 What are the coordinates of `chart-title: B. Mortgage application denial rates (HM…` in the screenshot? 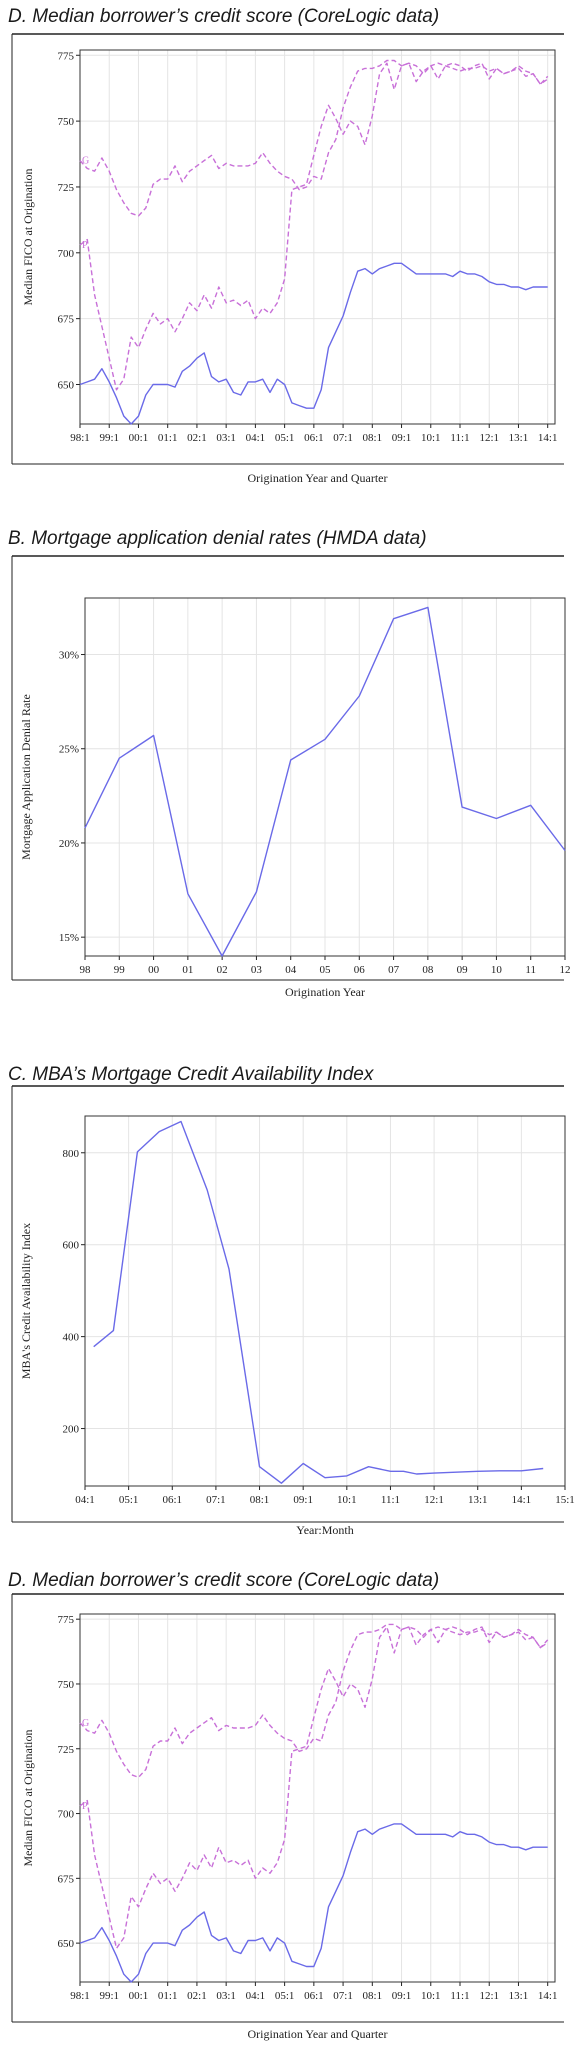 It's located at (217, 538).